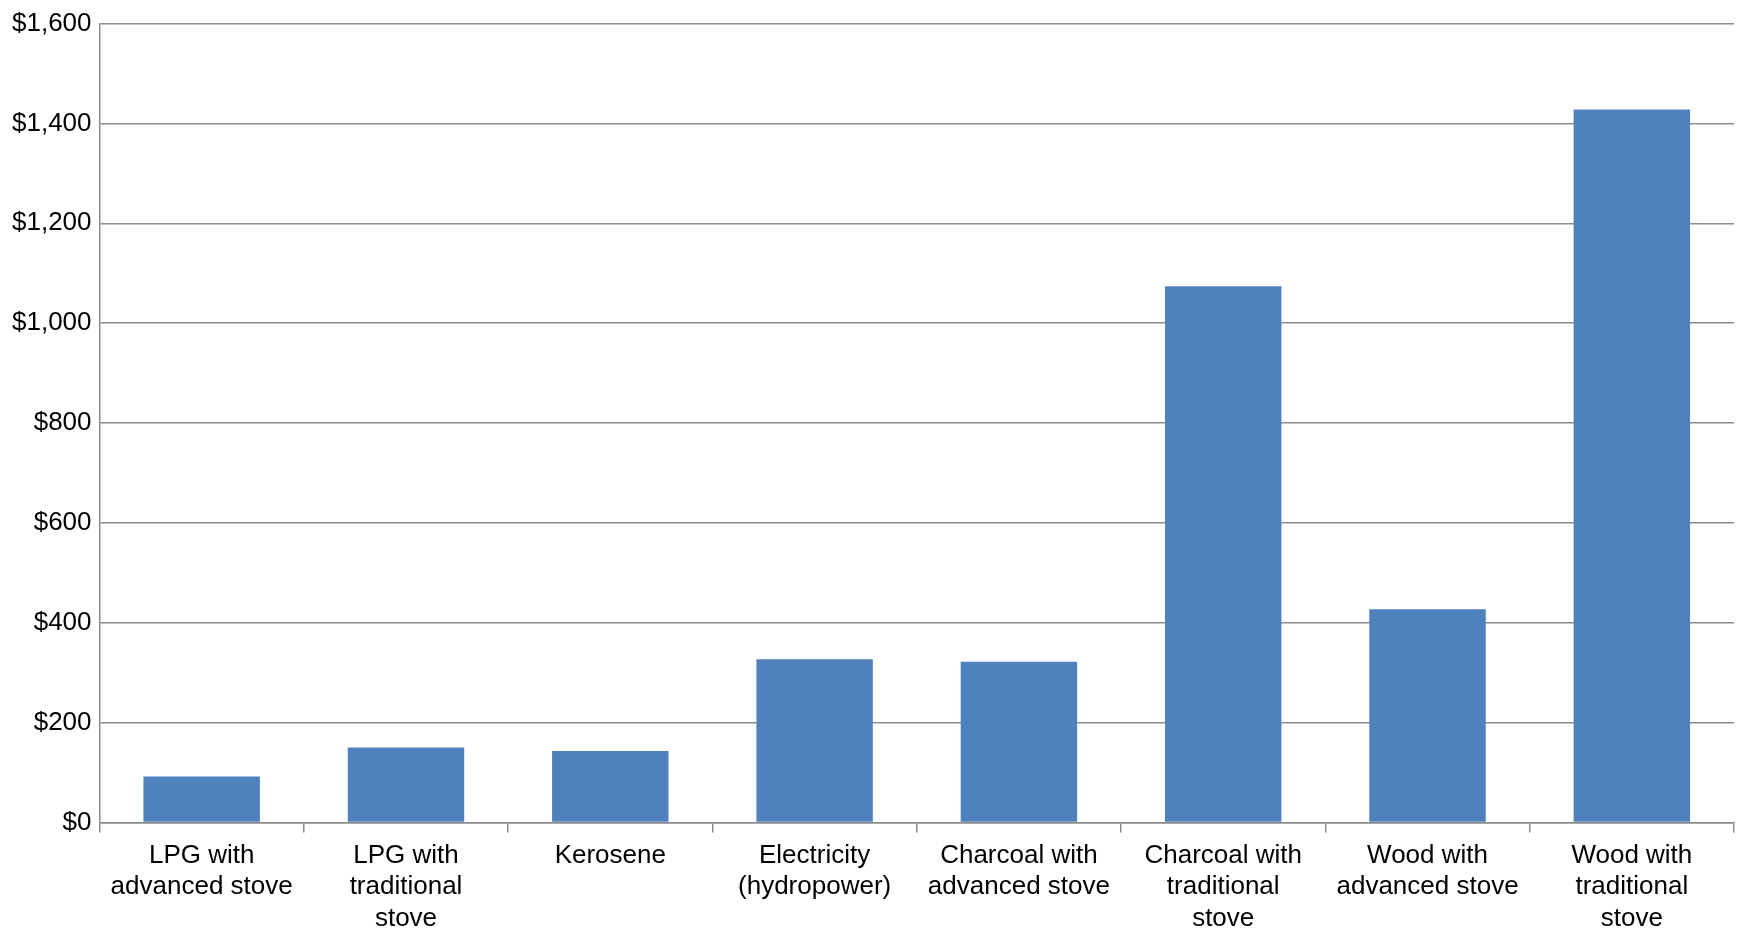  I want to click on x-tick-label: Wood with advanced stove, so click(1427, 870).